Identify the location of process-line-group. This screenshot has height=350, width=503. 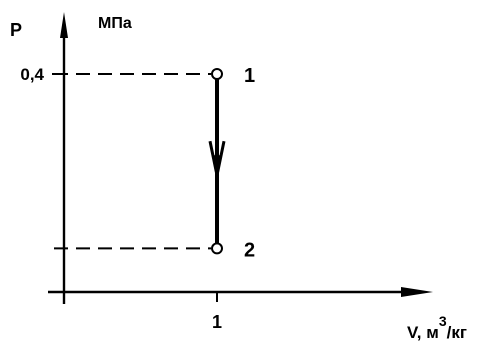
(217, 161).